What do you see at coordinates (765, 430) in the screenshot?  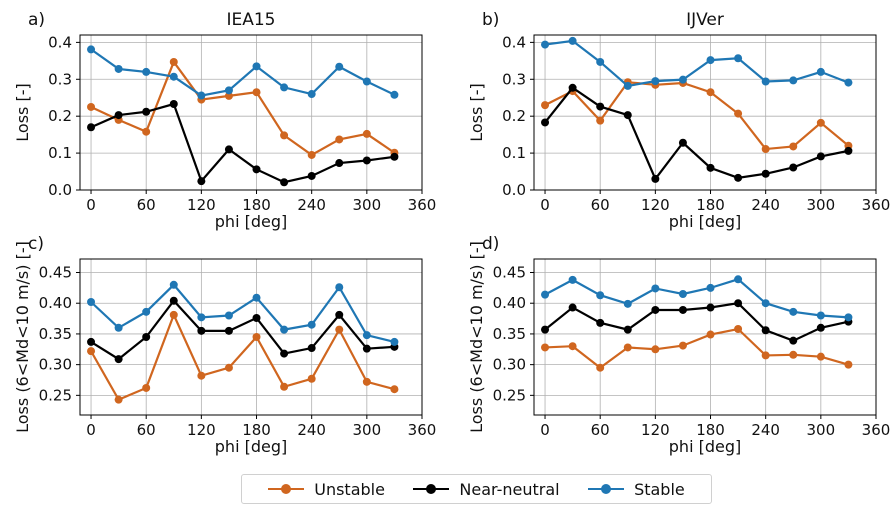 I see `x-tick-label: 240` at bounding box center [765, 430].